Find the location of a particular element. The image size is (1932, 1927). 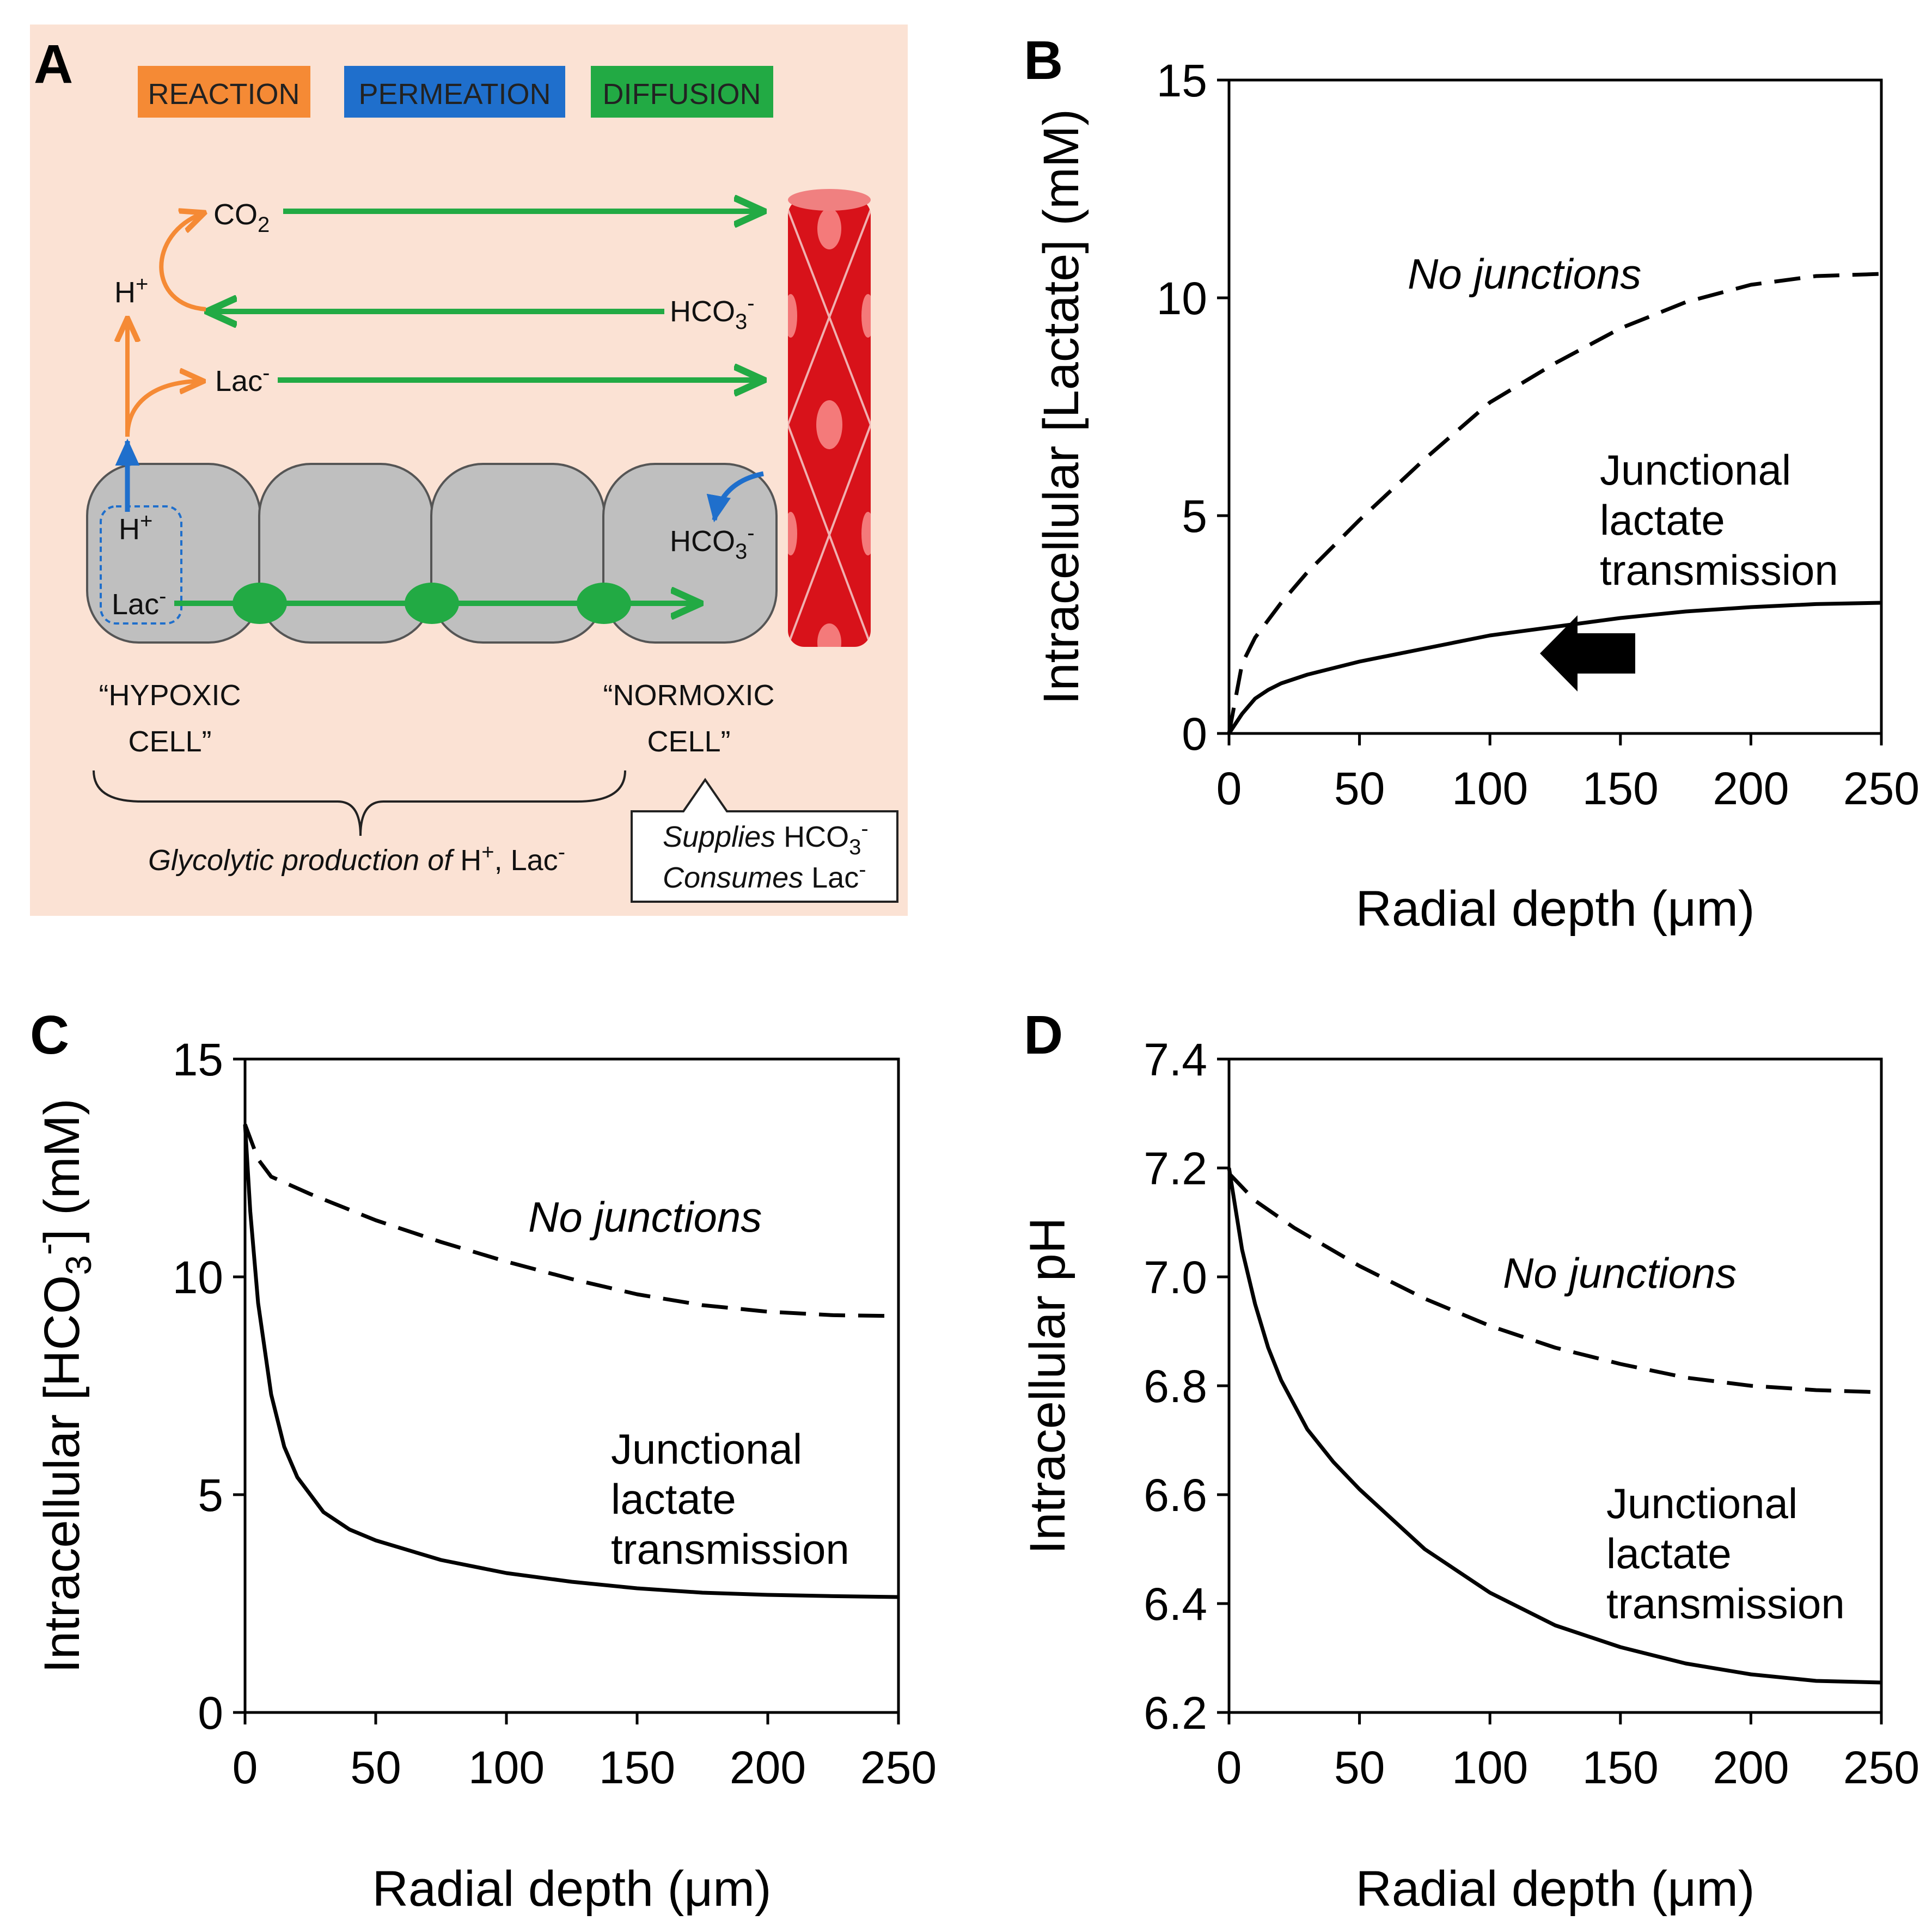

chart-c-series-junctional is located at coordinates (571, 1361).